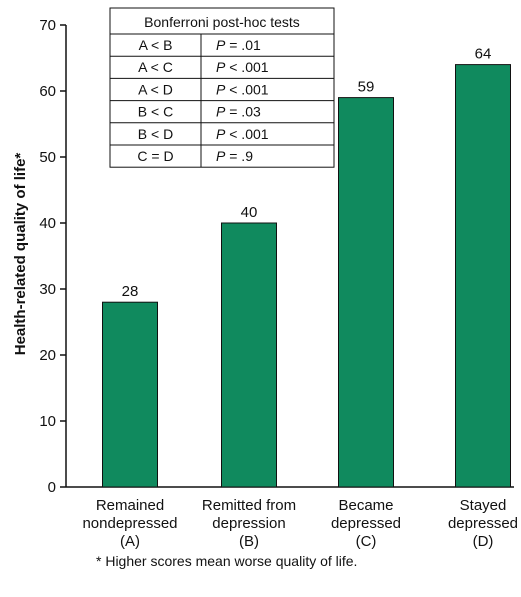 The height and width of the screenshot is (597, 521). I want to click on x-category-label: Stayed, so click(483, 505).